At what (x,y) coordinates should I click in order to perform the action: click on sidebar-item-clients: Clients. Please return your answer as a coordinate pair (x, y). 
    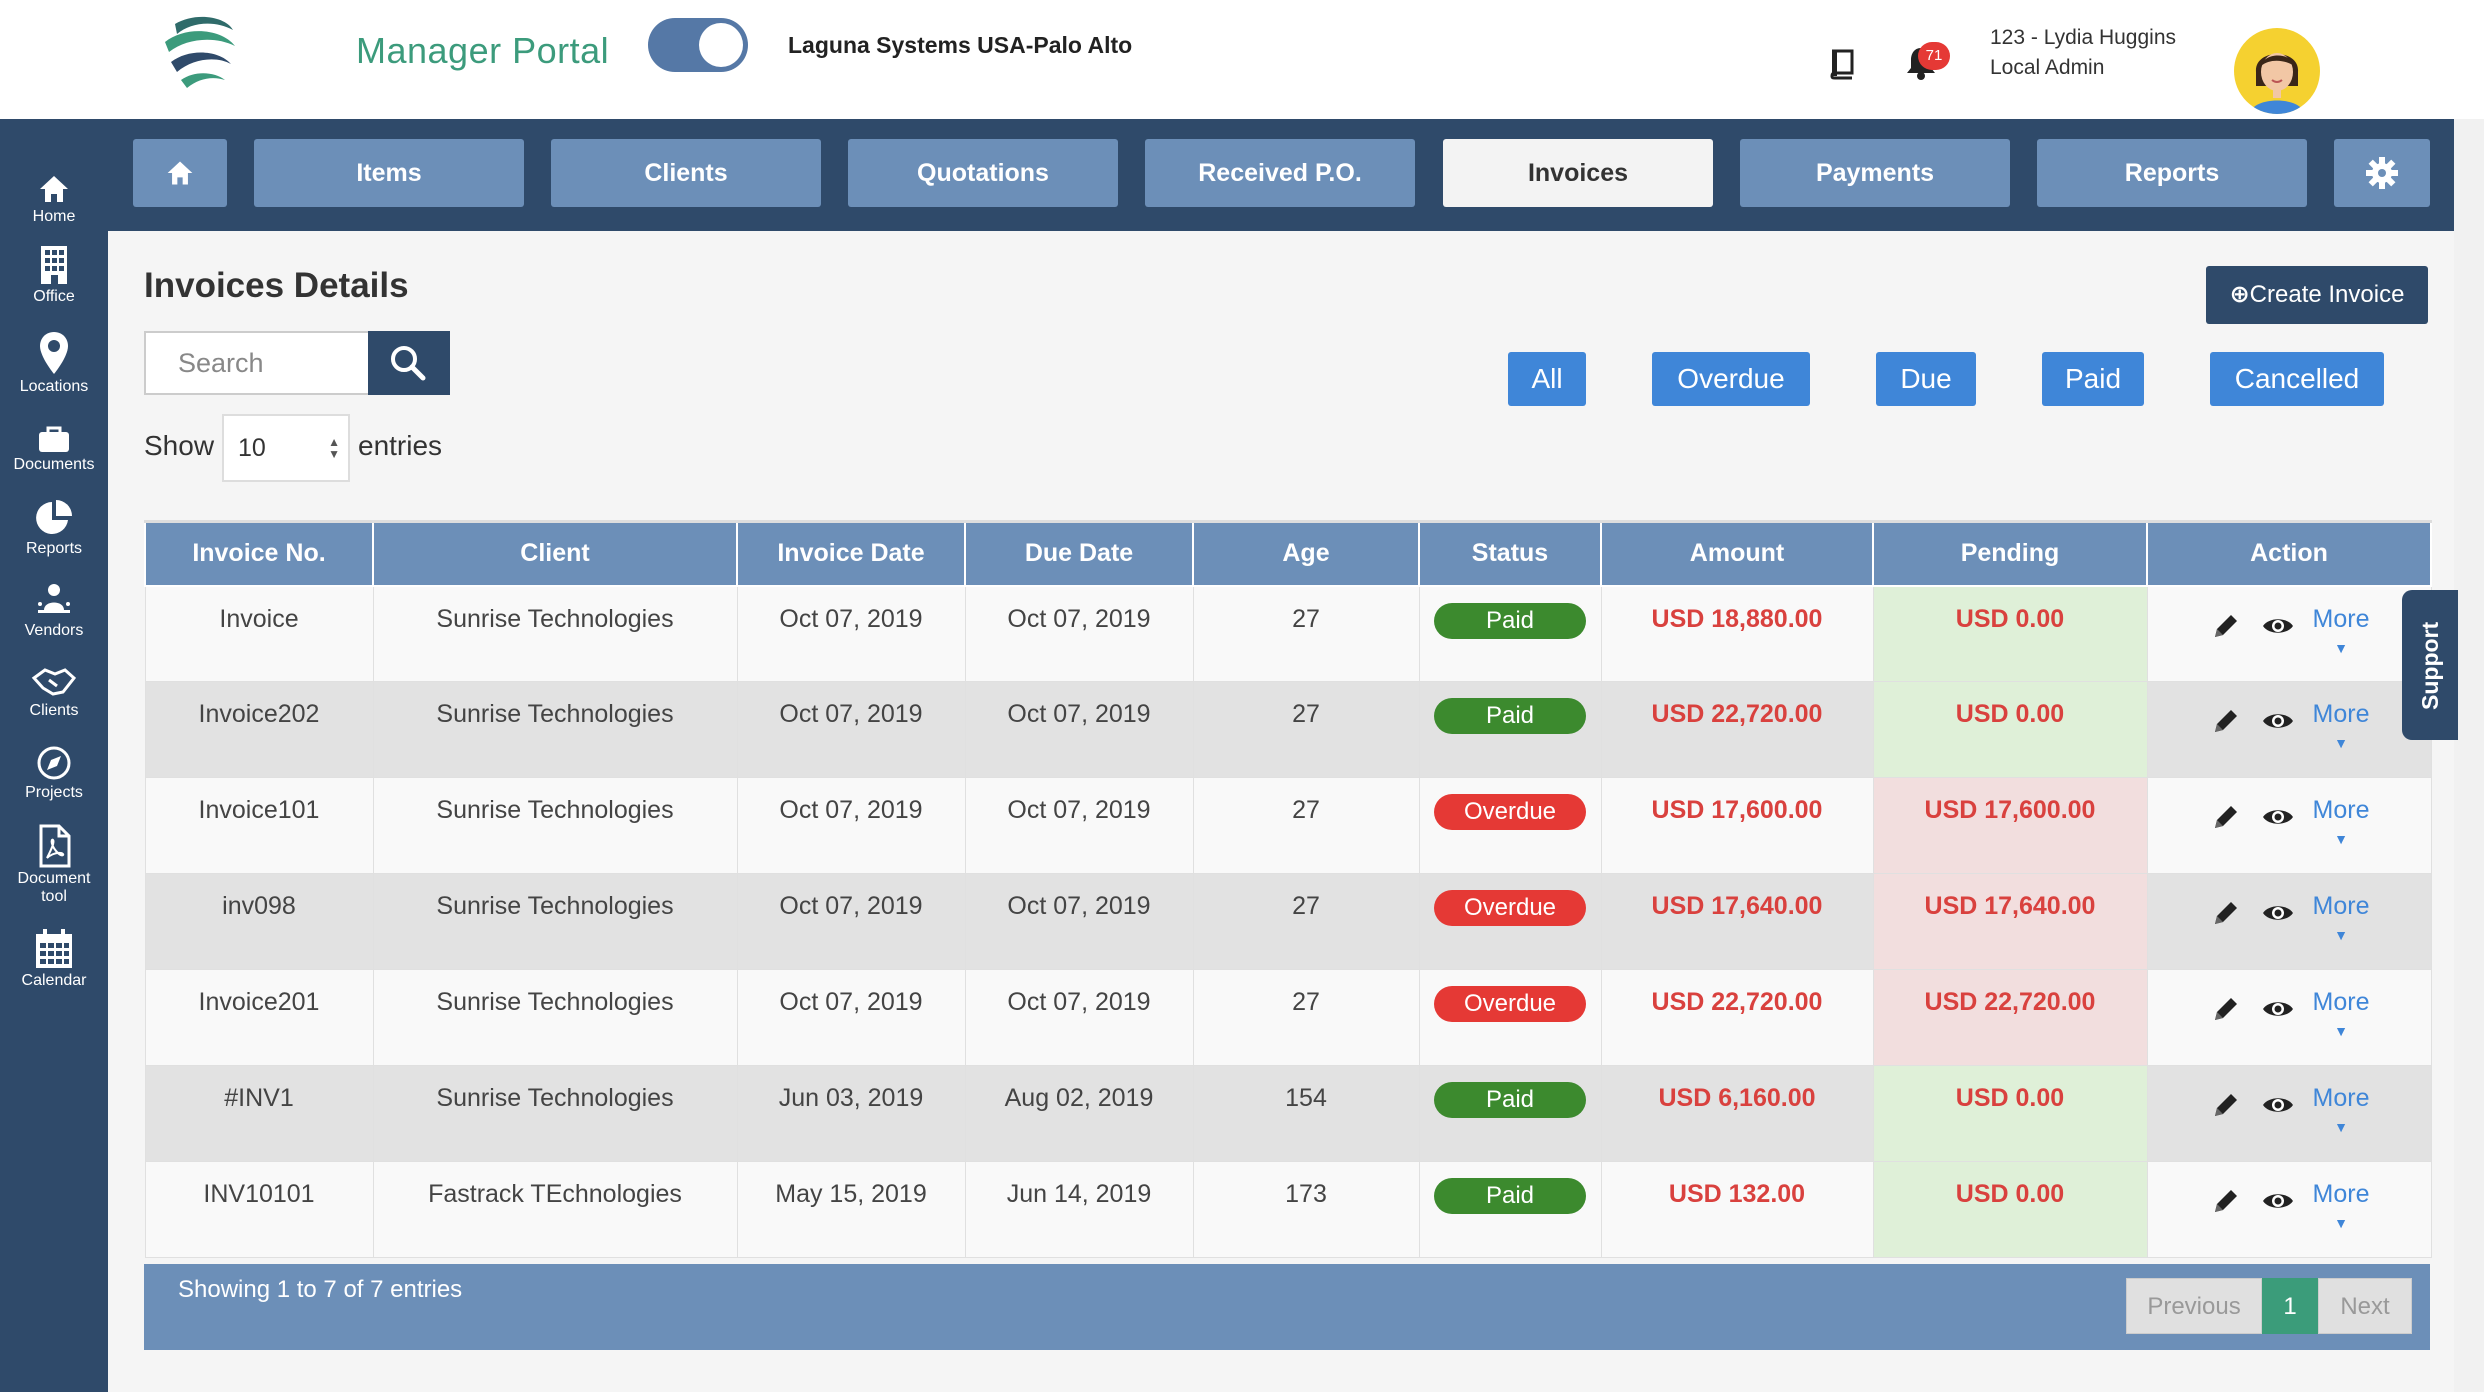
    Looking at the image, I should click on (54, 692).